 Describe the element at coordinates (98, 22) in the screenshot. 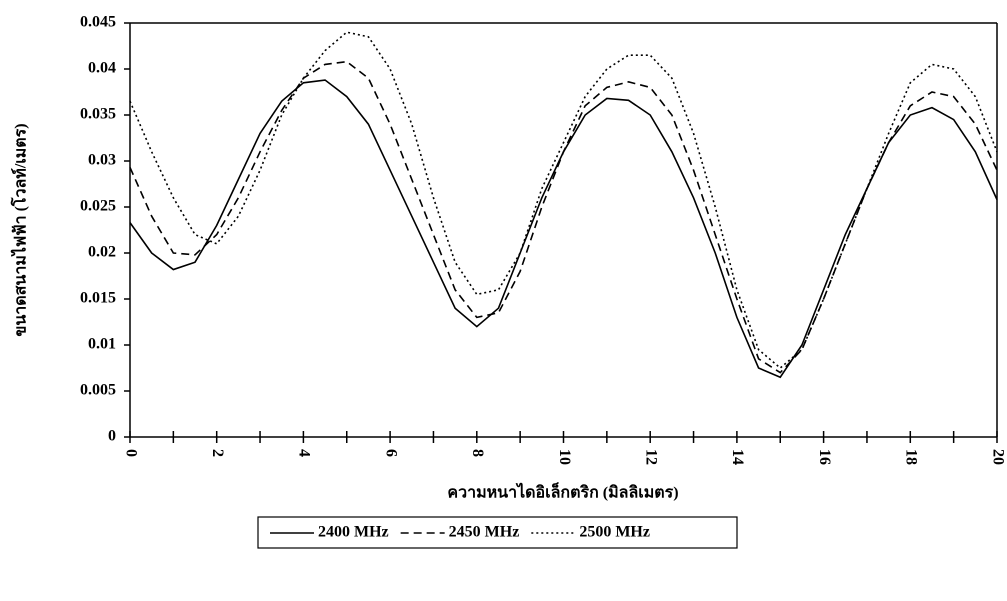

I see `y-tick-label: 0.045` at that location.